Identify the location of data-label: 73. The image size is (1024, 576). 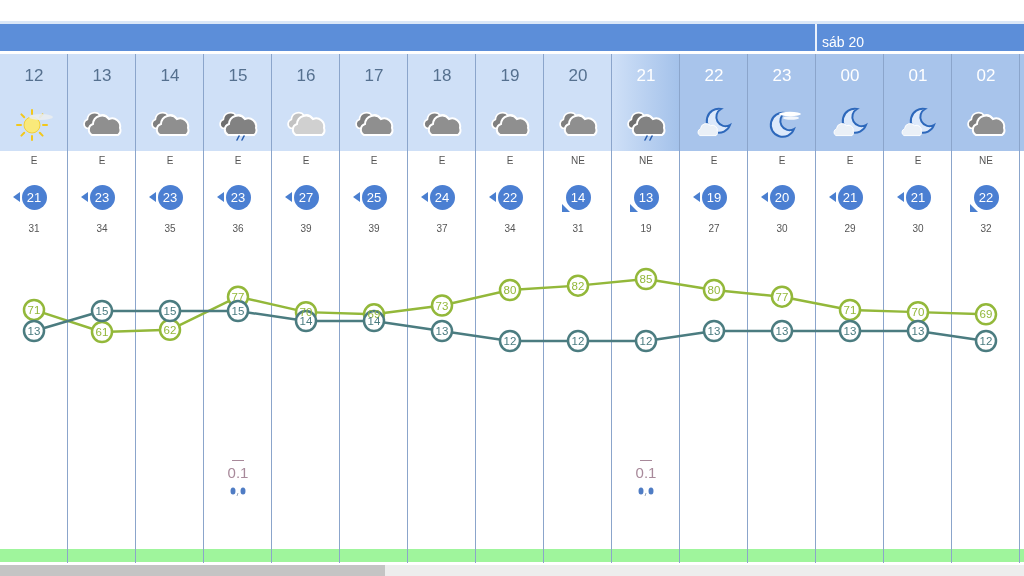
(442, 305).